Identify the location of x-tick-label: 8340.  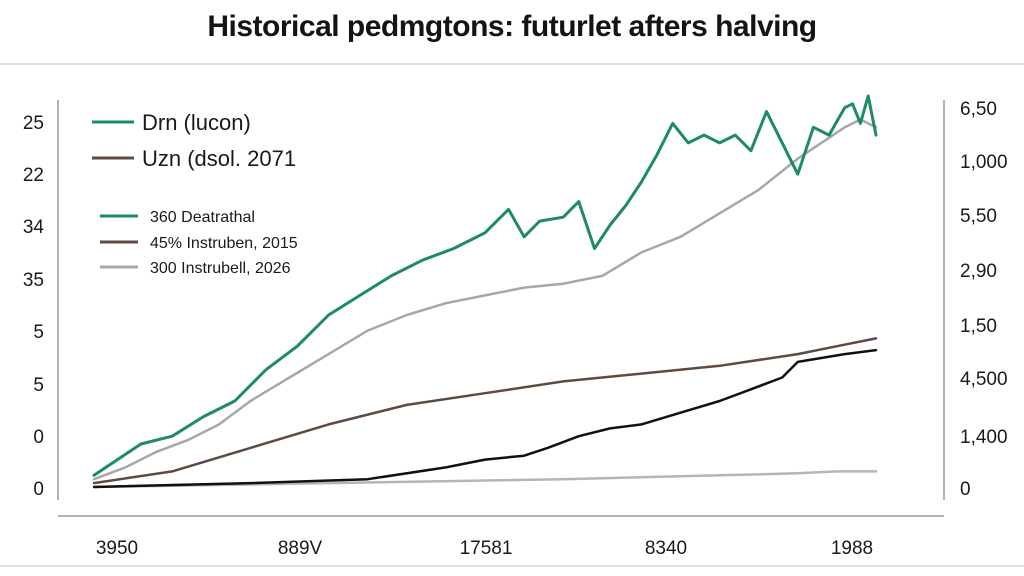
(666, 548).